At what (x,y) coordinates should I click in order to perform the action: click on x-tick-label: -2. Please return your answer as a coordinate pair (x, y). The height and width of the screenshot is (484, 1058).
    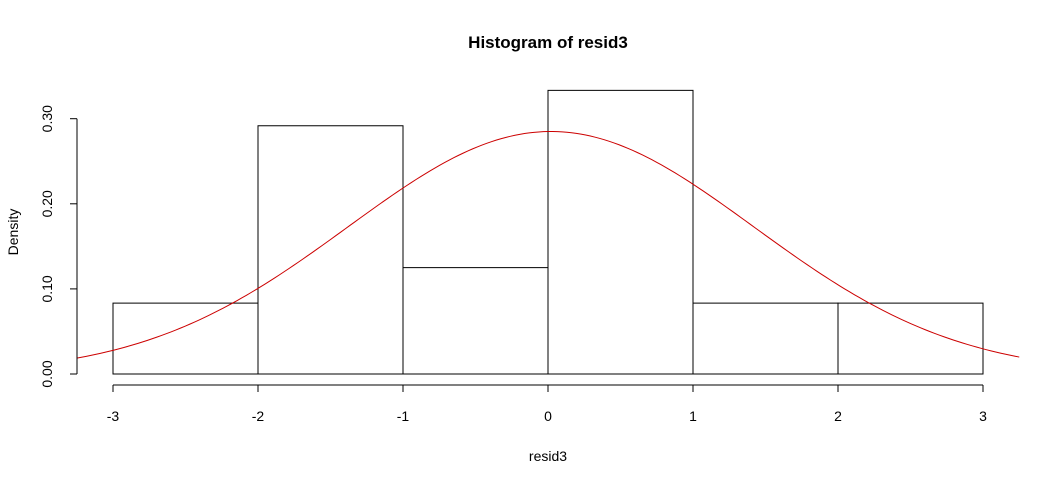
    Looking at the image, I should click on (258, 416).